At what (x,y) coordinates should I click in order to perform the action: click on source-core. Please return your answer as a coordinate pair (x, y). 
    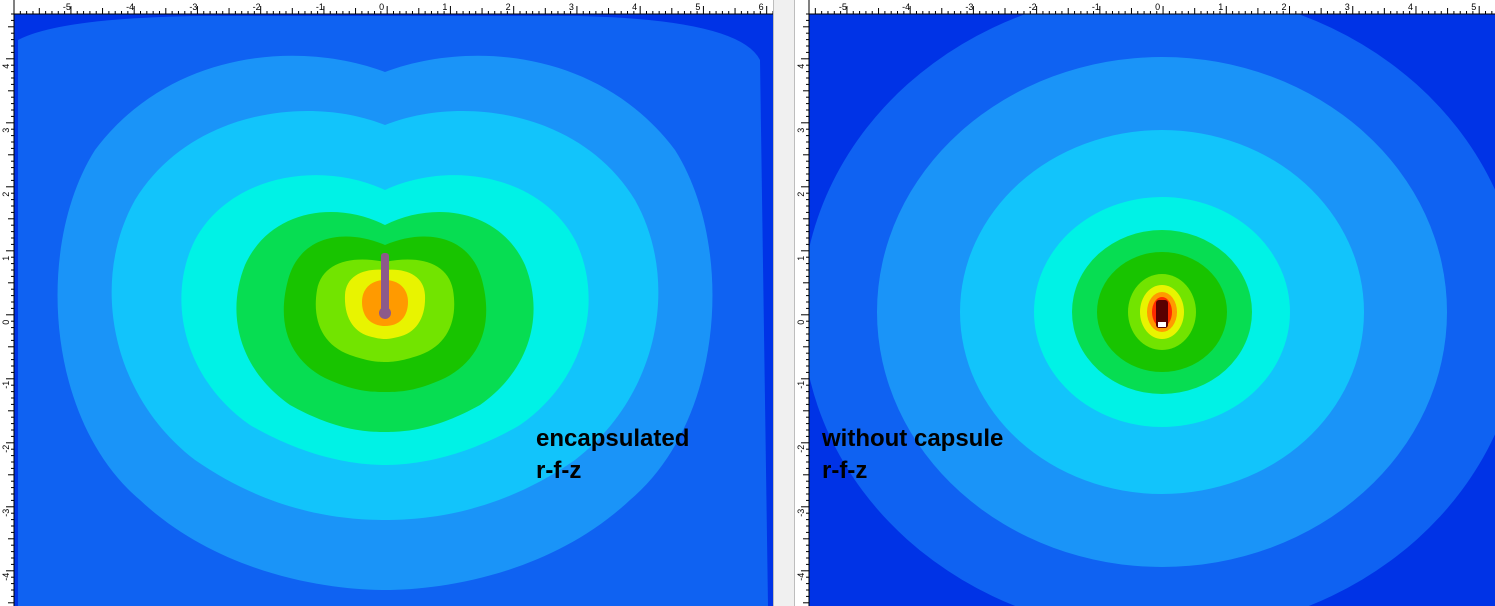
    Looking at the image, I should click on (1162, 314).